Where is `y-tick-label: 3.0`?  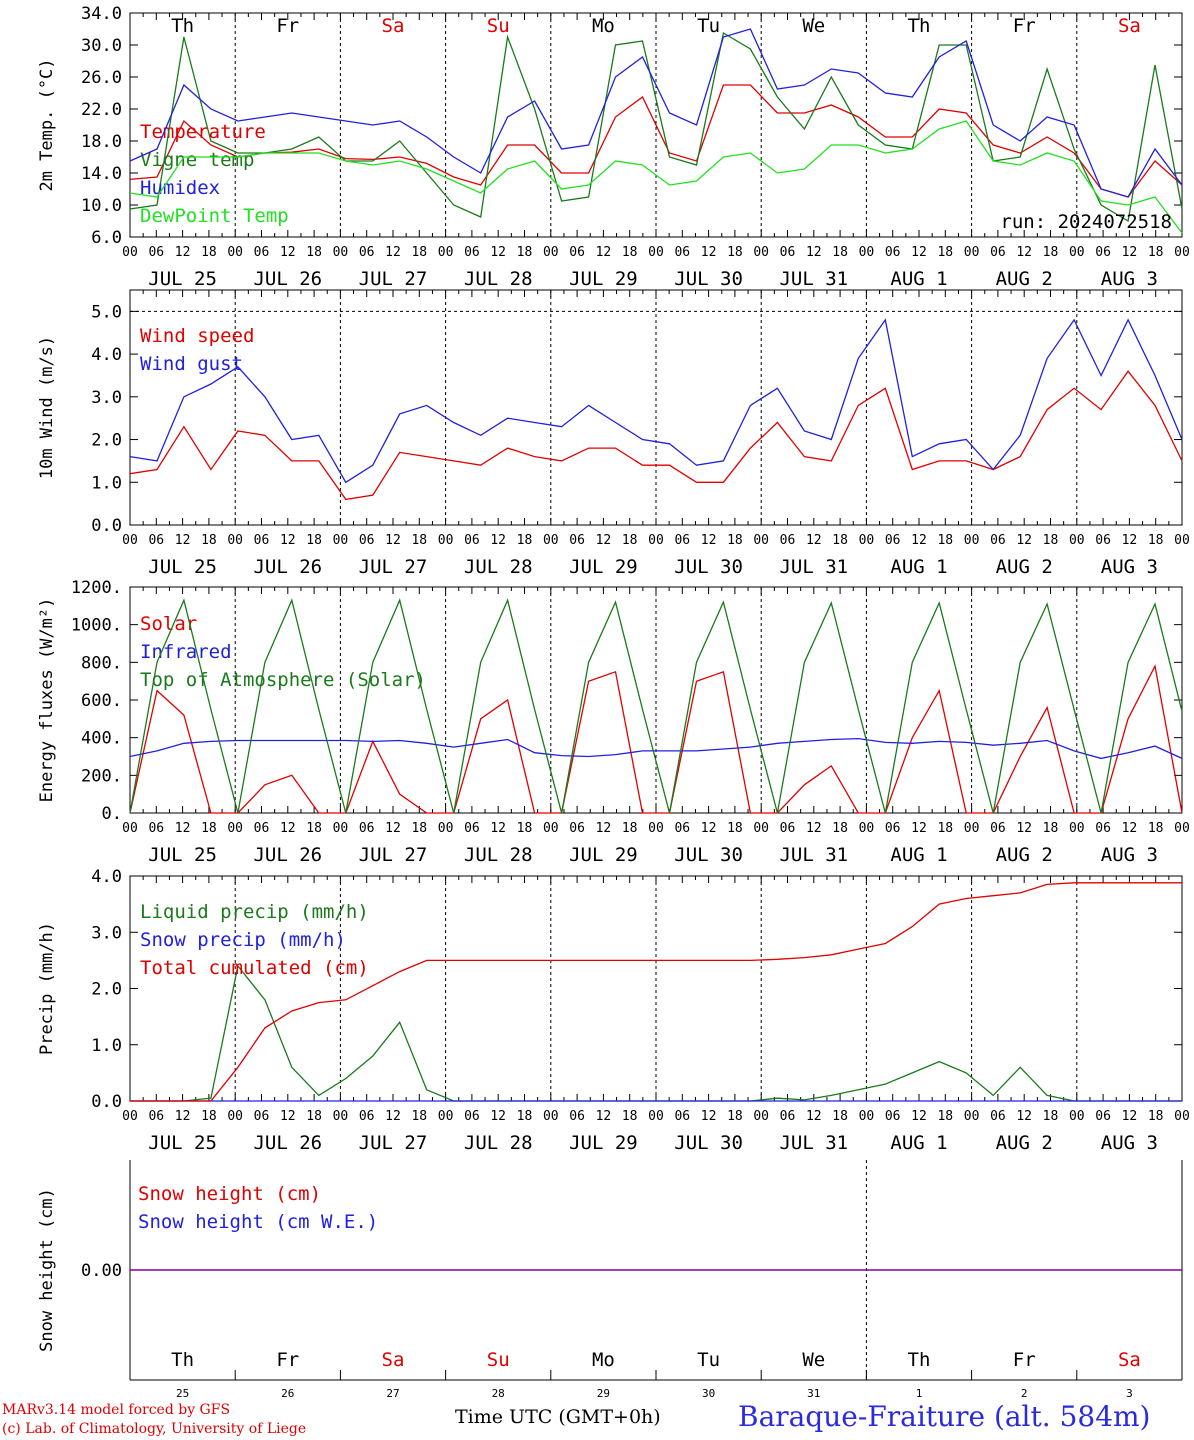 y-tick-label: 3.0 is located at coordinates (106, 933).